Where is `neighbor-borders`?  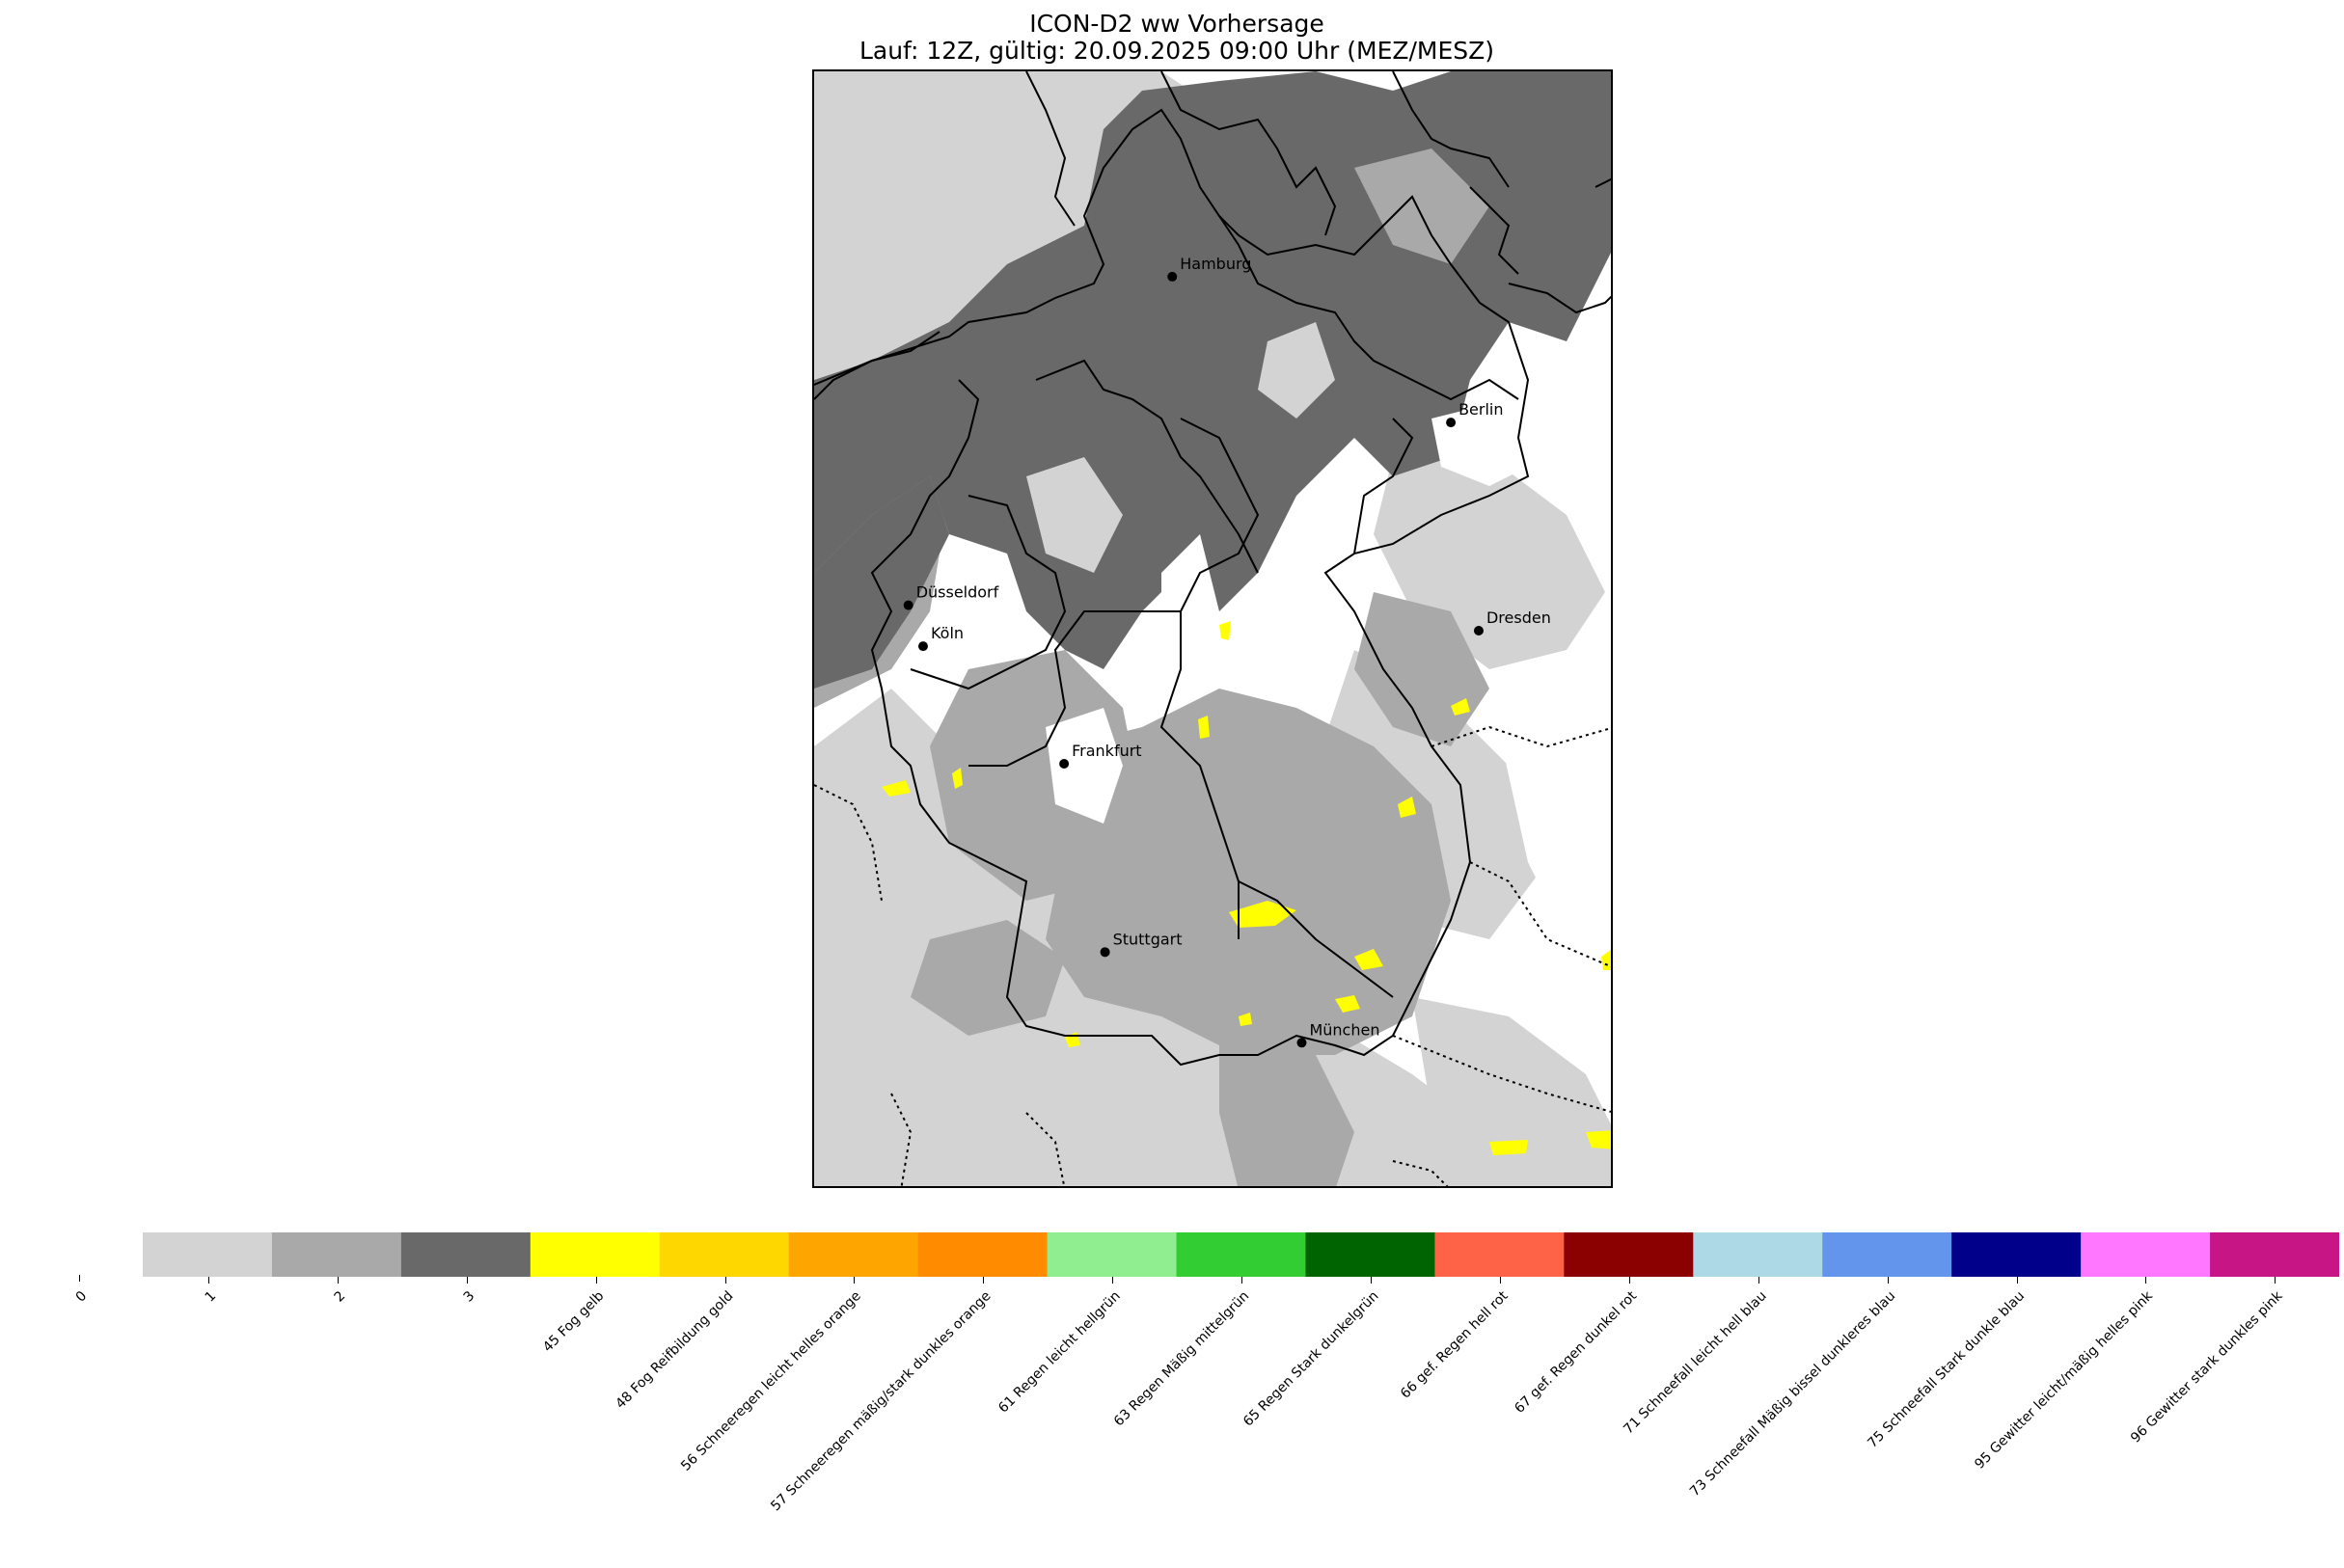
neighbor-borders is located at coordinates (1212, 955).